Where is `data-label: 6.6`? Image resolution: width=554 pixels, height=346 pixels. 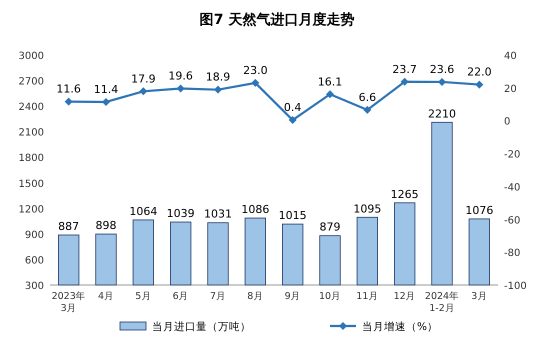 data-label: 6.6 is located at coordinates (367, 97).